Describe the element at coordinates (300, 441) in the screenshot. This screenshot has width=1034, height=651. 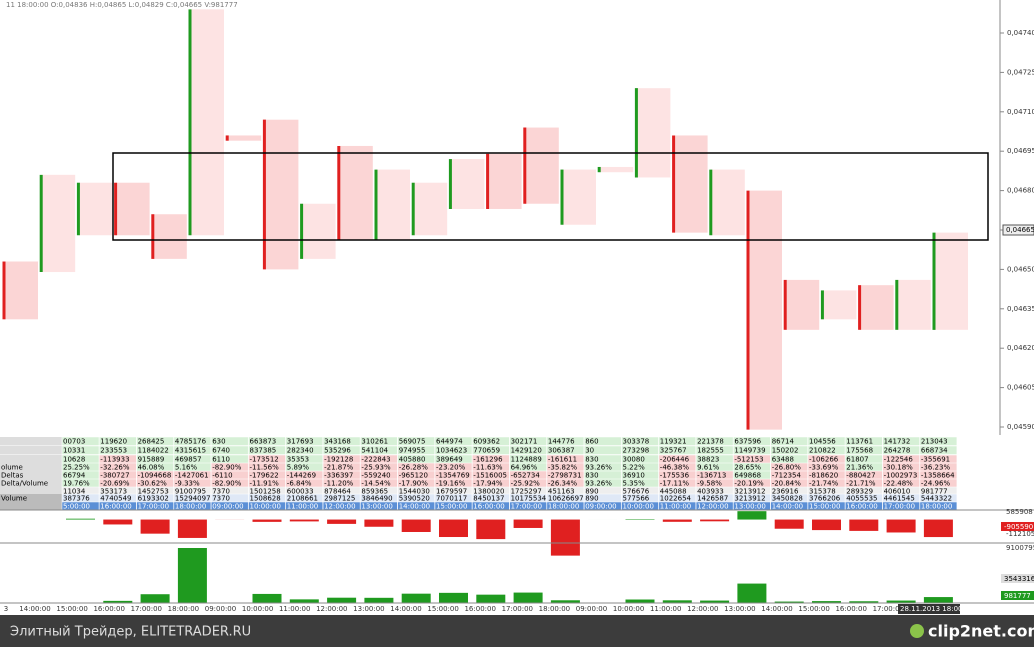
I see `table-value: 317693` at that location.